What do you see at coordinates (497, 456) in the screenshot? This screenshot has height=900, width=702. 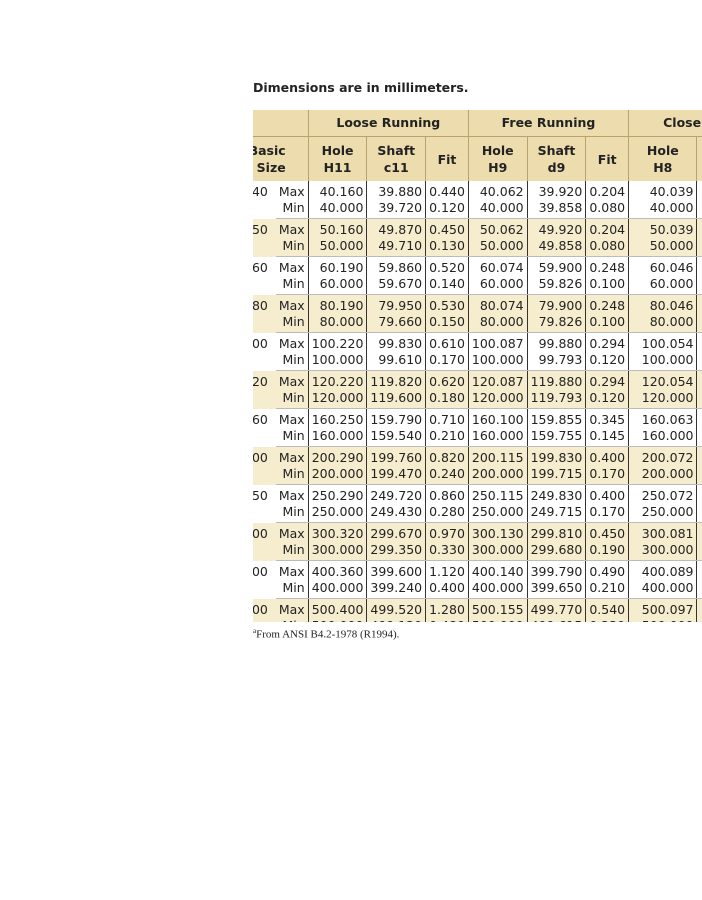 I see `cell-value: 200.115` at bounding box center [497, 456].